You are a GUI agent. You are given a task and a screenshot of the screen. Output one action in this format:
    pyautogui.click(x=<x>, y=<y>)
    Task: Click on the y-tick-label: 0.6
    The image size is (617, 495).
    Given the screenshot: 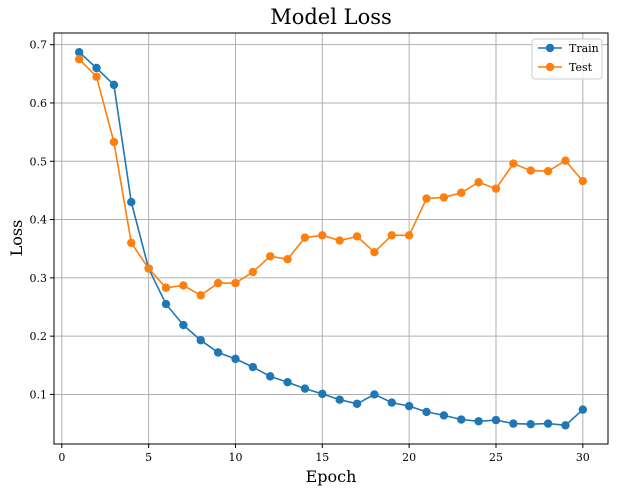 What is the action you would take?
    pyautogui.click(x=39, y=103)
    